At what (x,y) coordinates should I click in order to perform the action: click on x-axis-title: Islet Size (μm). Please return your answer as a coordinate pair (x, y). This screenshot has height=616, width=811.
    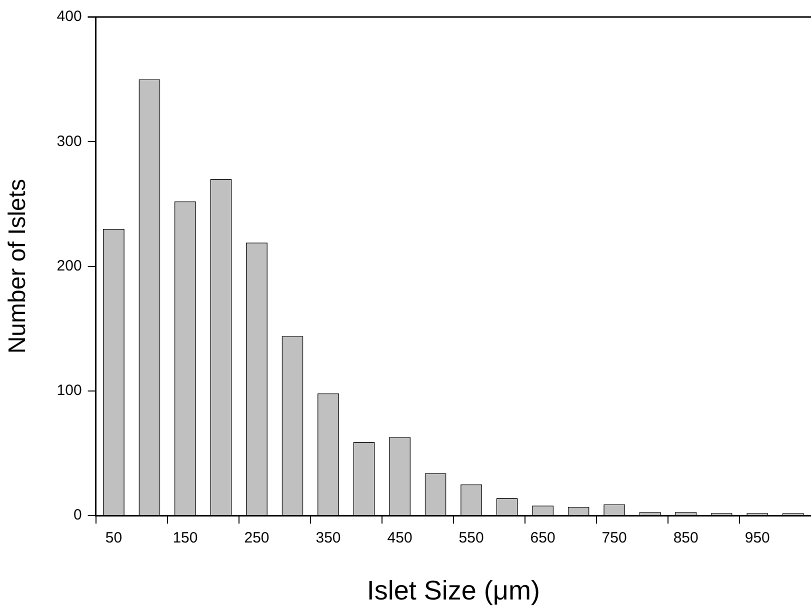
    Looking at the image, I should click on (453, 590).